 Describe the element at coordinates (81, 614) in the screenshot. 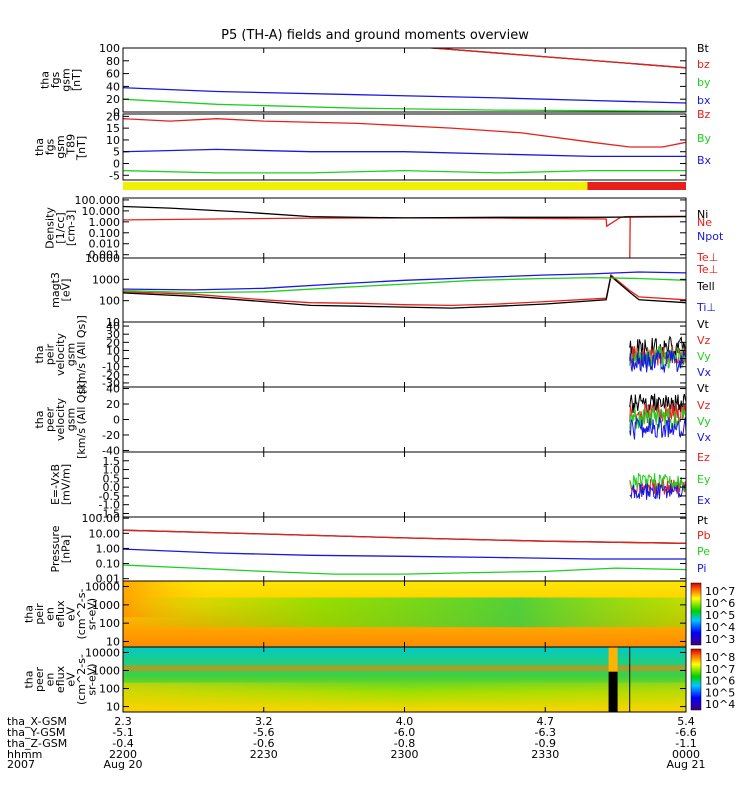

I see `y-axis-label: (cm^2-s-` at that location.